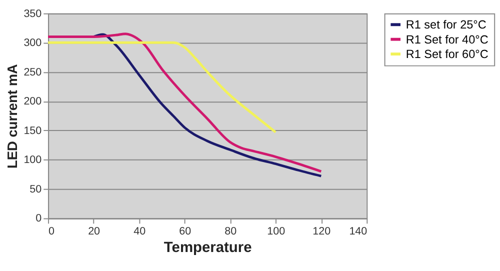 Image resolution: width=500 pixels, height=271 pixels. Describe the element at coordinates (36, 189) in the screenshot. I see `y-tick-label: 50` at that location.